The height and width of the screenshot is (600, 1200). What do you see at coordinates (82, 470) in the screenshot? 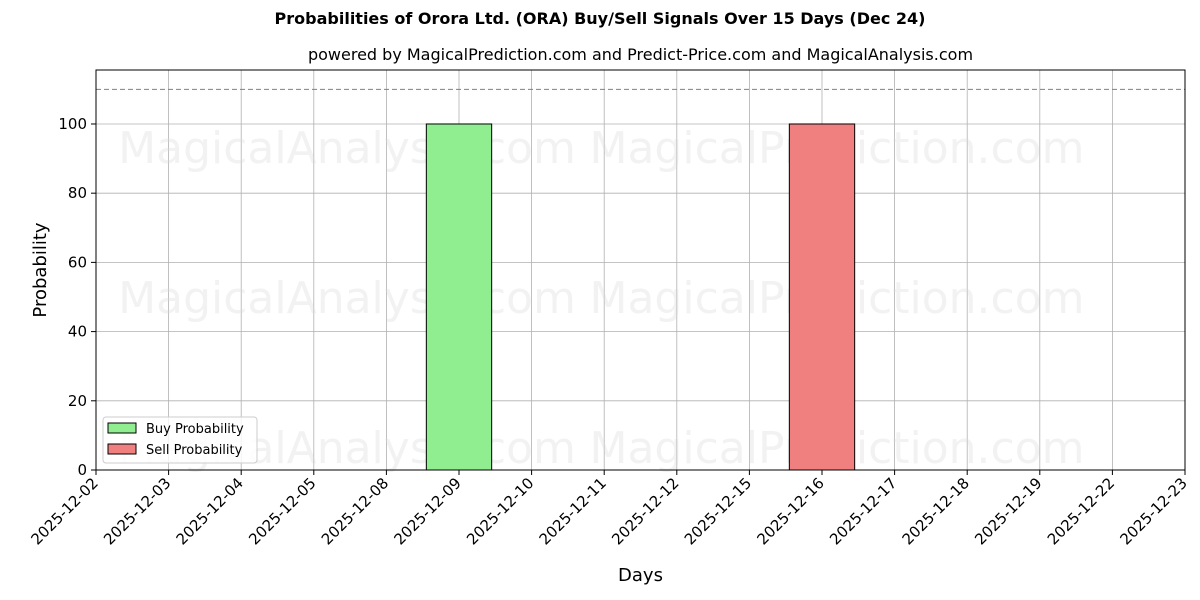
I see `y-tick-label: 0` at bounding box center [82, 470].